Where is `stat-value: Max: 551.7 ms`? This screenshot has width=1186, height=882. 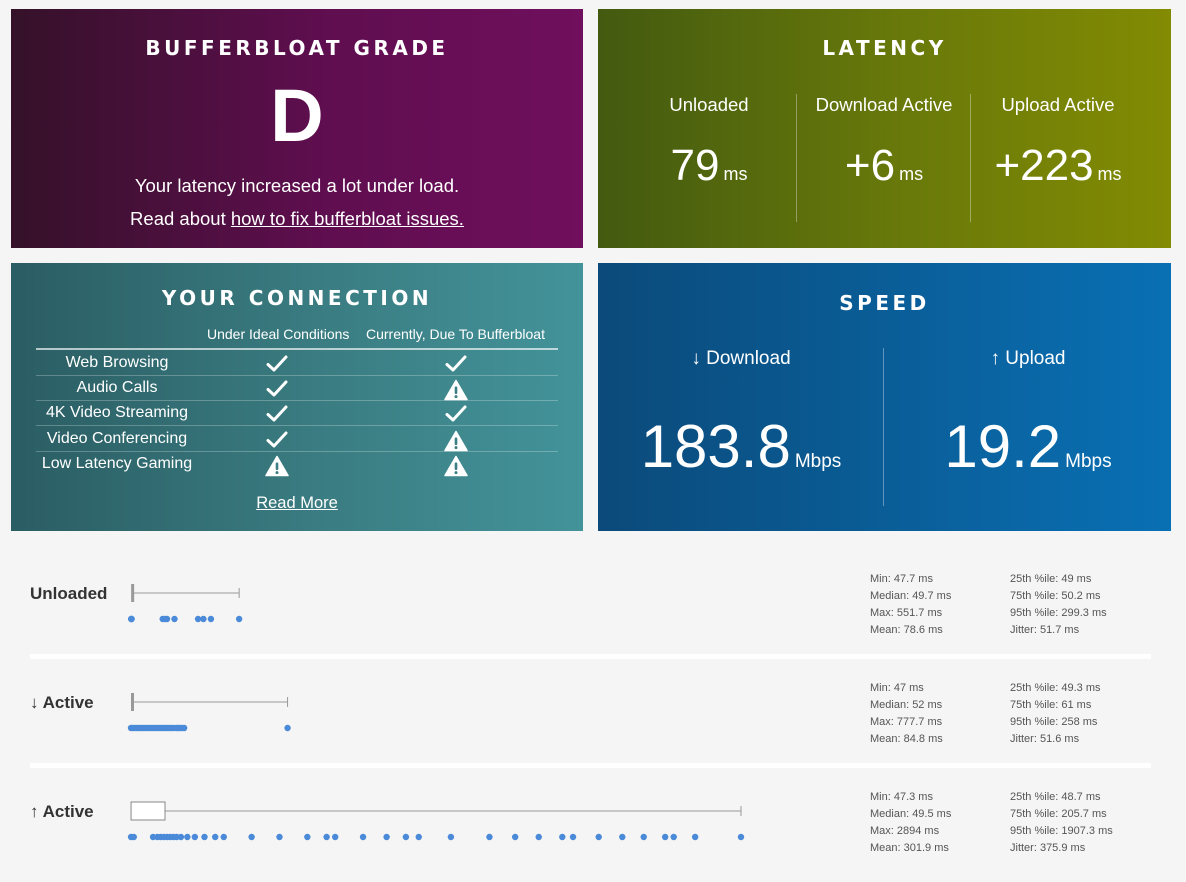
stat-value: Max: 551.7 ms is located at coordinates (906, 613).